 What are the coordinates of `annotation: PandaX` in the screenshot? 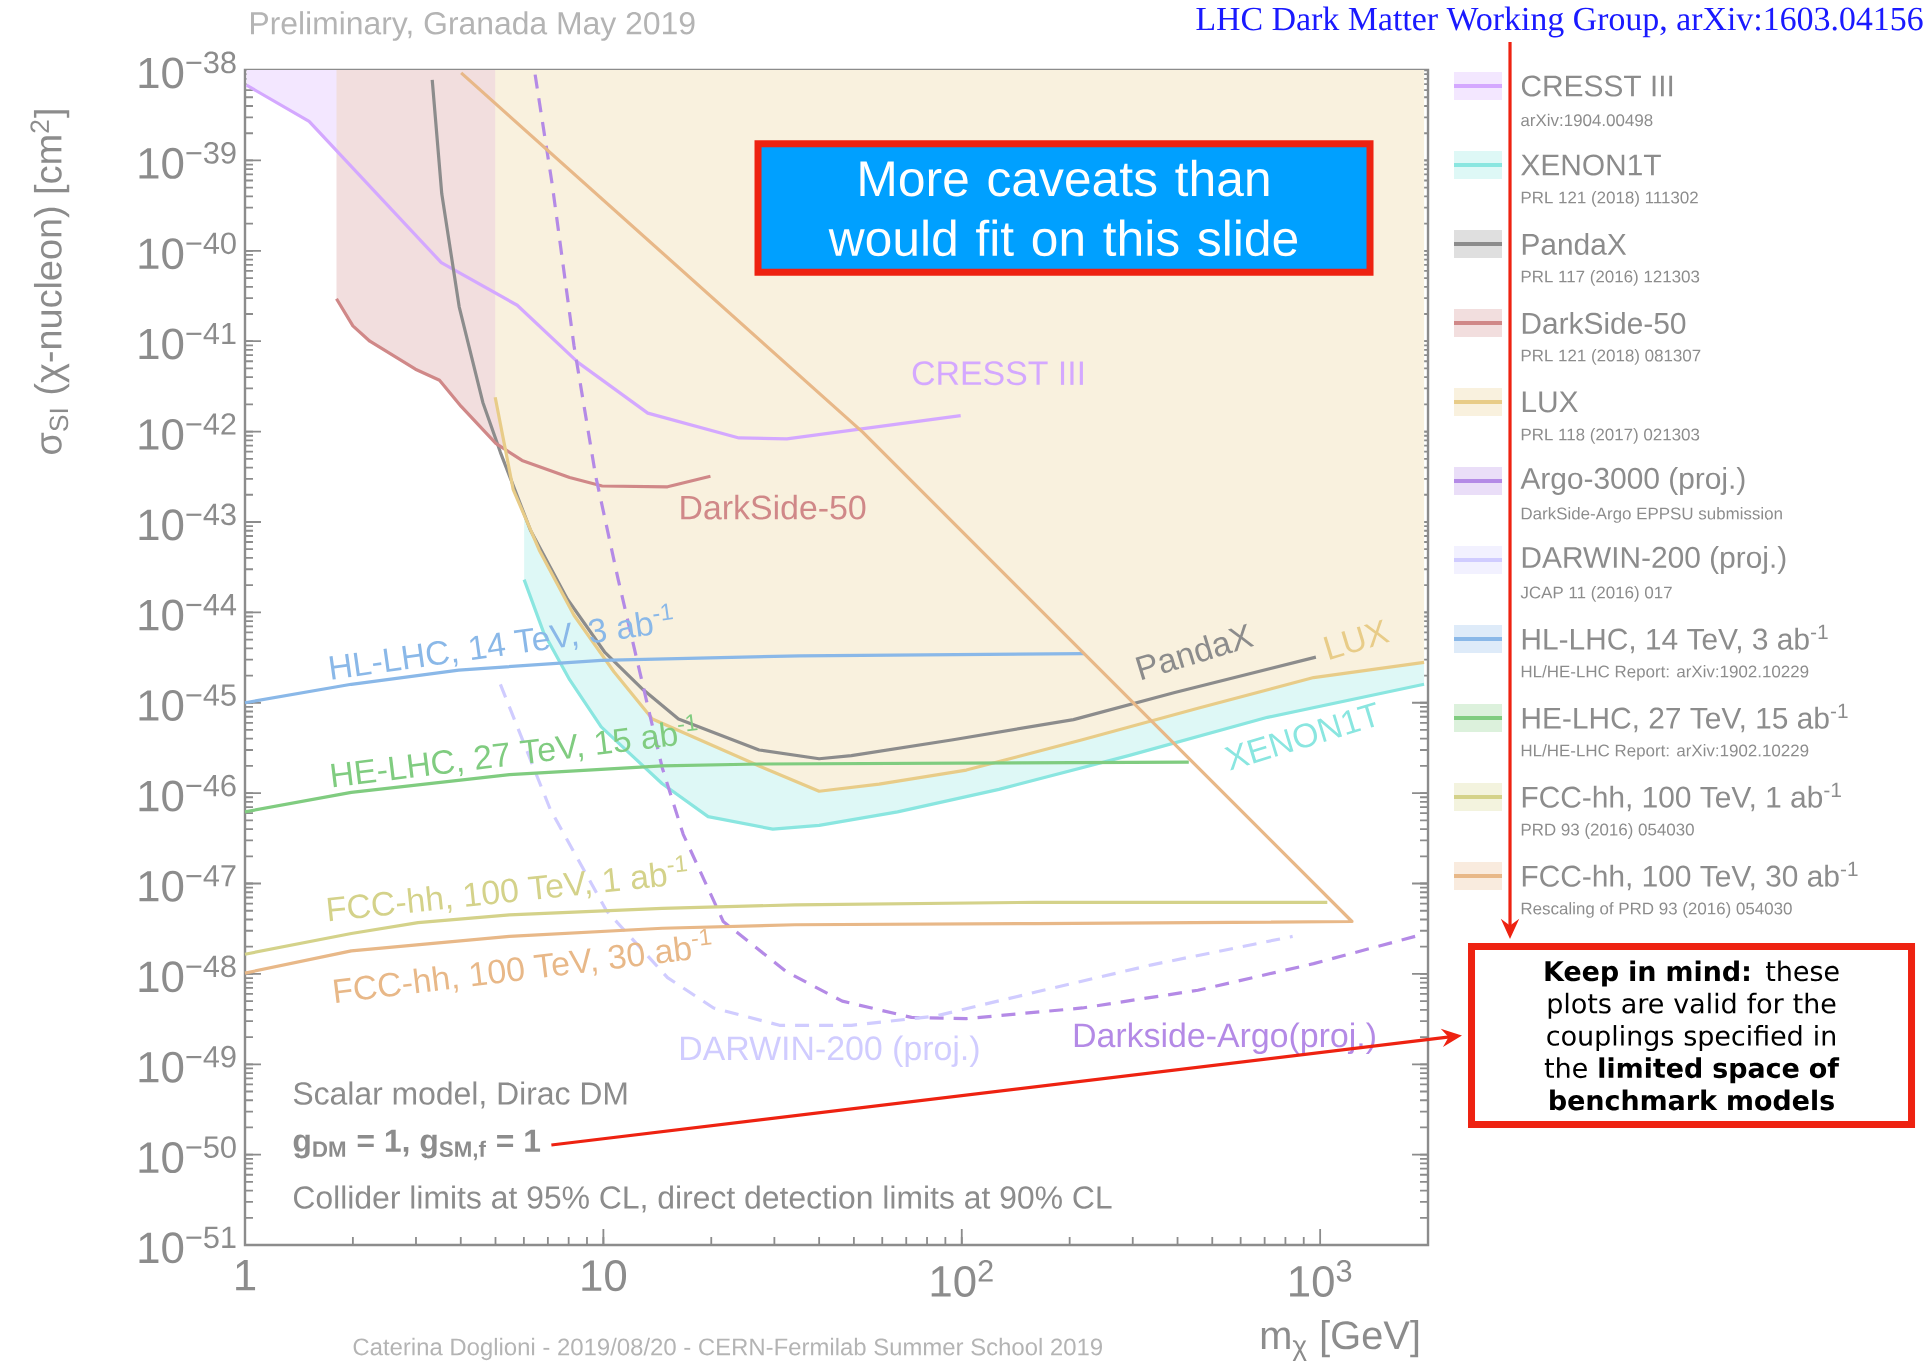 It's located at (1195, 652).